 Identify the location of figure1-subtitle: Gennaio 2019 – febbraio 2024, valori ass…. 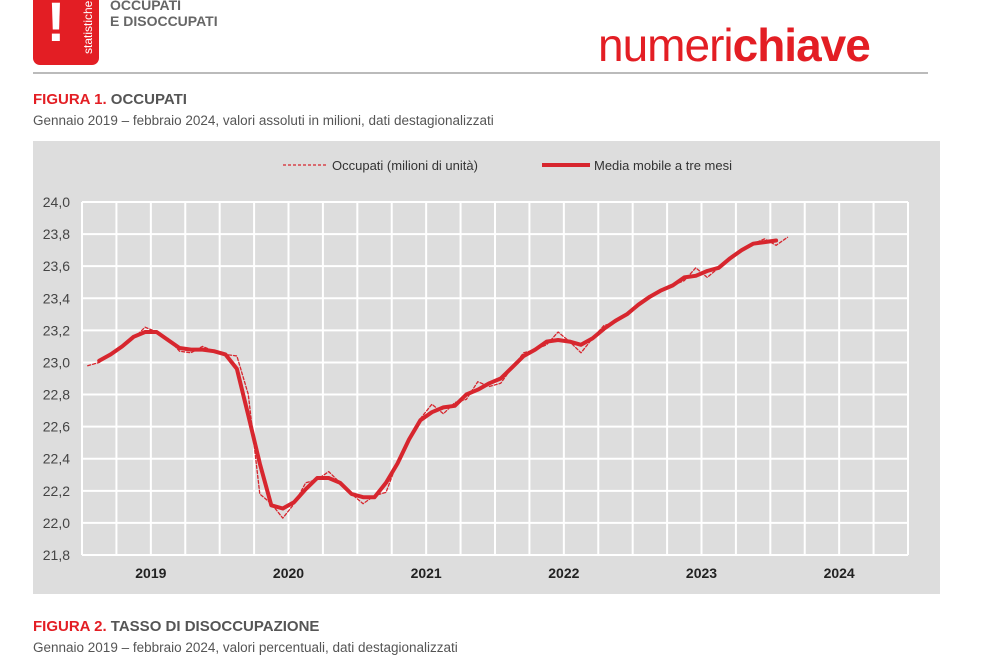
(263, 120).